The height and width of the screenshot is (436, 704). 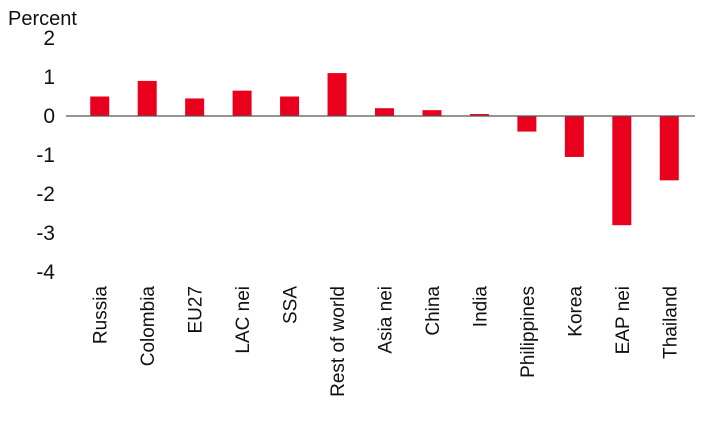 I want to click on y-axis-ticks: 2 1 0 -1 -2 -3 -4, so click(x=45, y=155).